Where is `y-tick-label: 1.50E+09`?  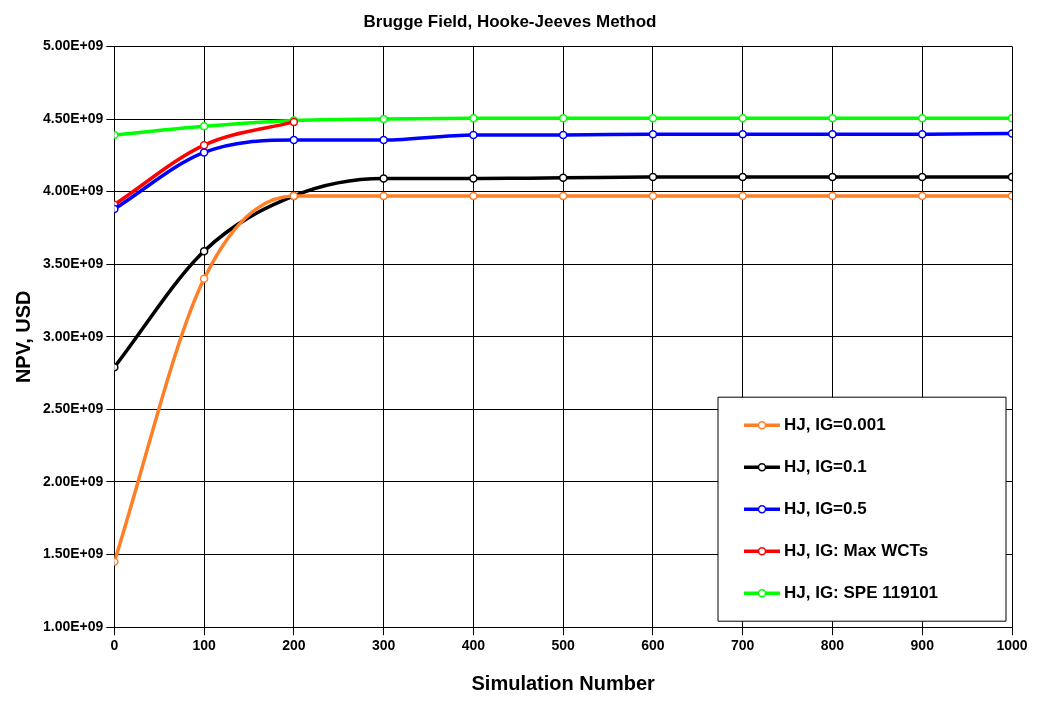 y-tick-label: 1.50E+09 is located at coordinates (73, 553).